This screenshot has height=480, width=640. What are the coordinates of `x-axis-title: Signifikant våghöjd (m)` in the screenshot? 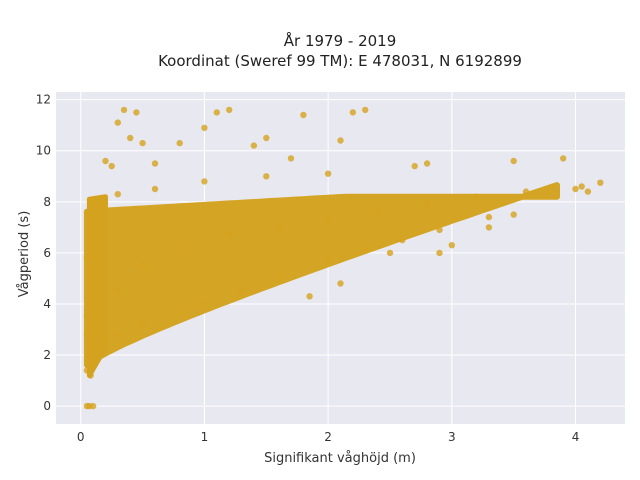 It's located at (340, 458).